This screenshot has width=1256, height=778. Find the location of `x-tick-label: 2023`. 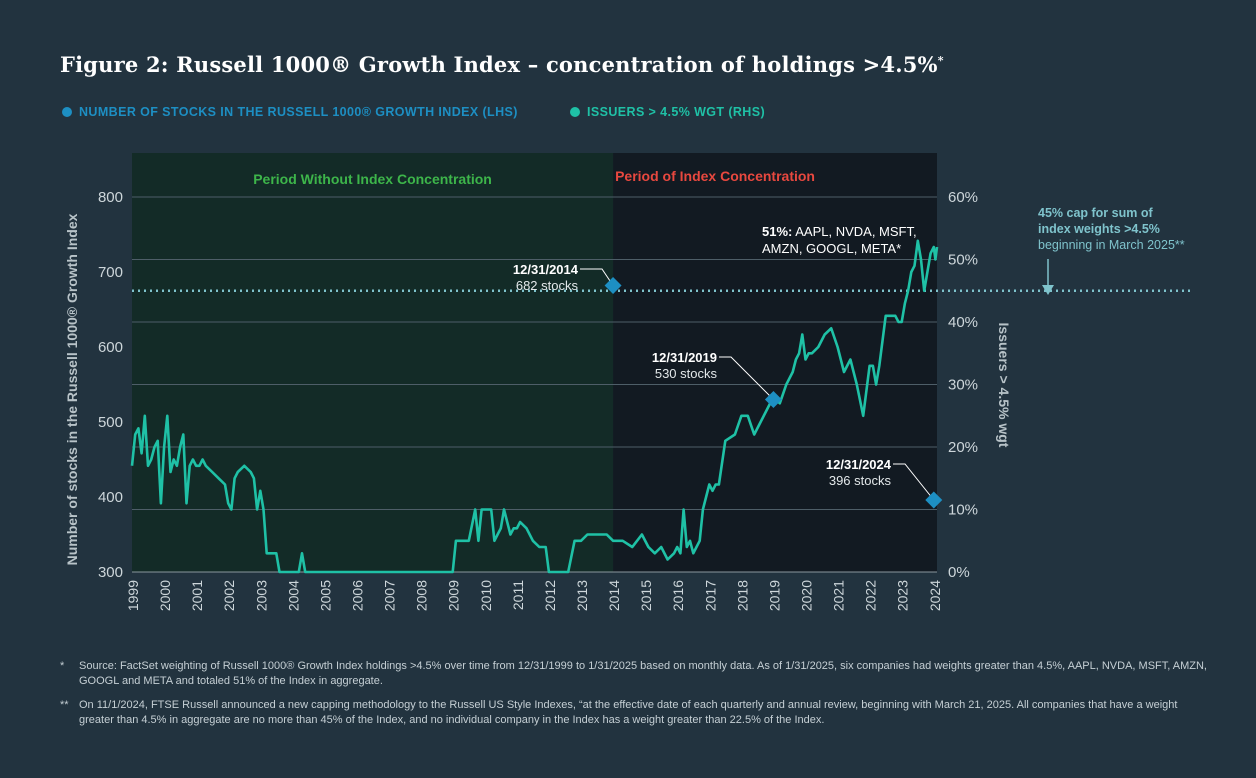

x-tick-label: 2023 is located at coordinates (903, 595).